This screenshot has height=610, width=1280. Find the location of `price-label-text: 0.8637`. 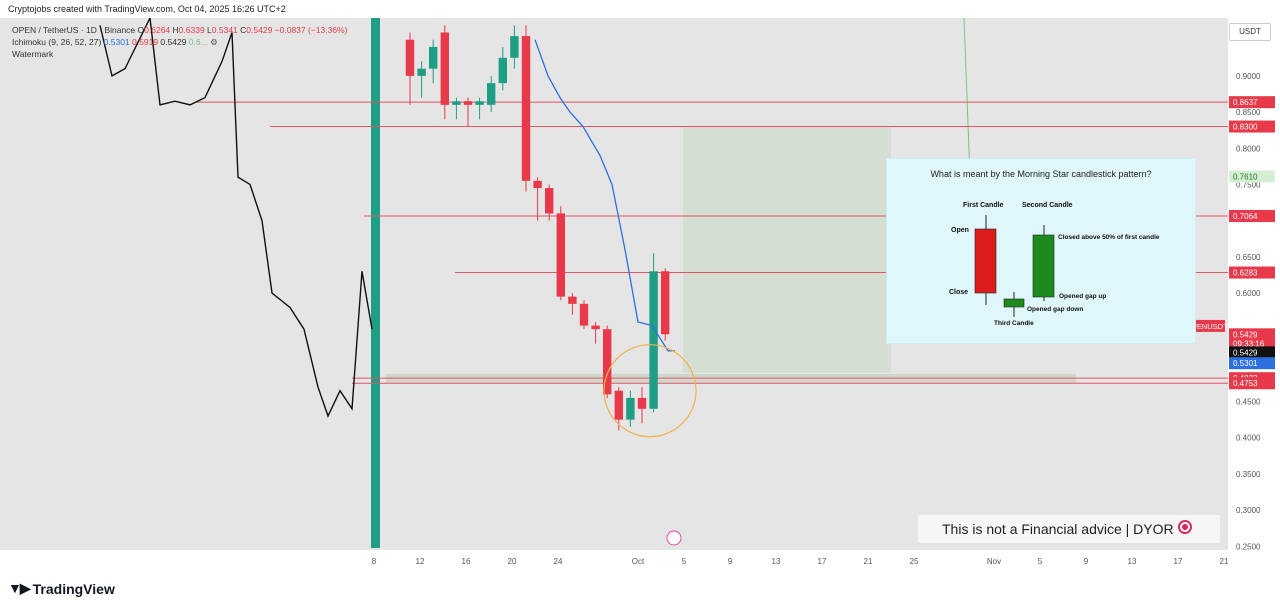

price-label-text: 0.8637 is located at coordinates (1245, 102).